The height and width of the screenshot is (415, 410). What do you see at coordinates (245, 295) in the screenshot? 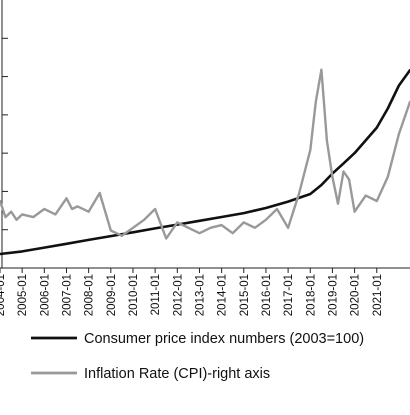
I see `x-tick-label: 2015-01` at bounding box center [245, 295].